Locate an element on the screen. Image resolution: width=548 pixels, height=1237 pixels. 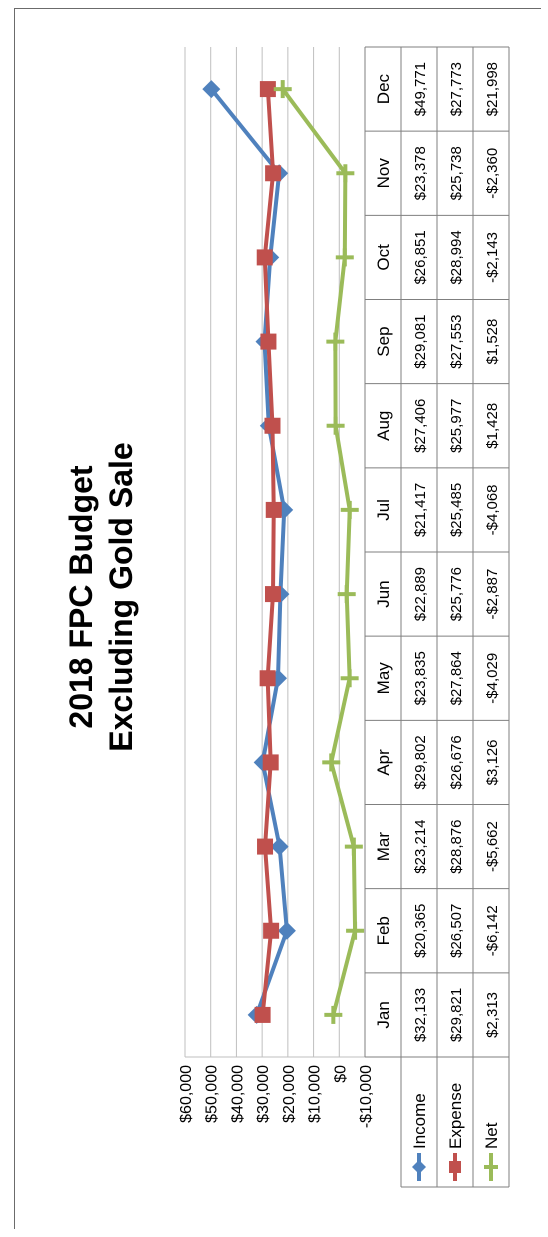
y-tick-label: $50,000 is located at coordinates (212, 1094).